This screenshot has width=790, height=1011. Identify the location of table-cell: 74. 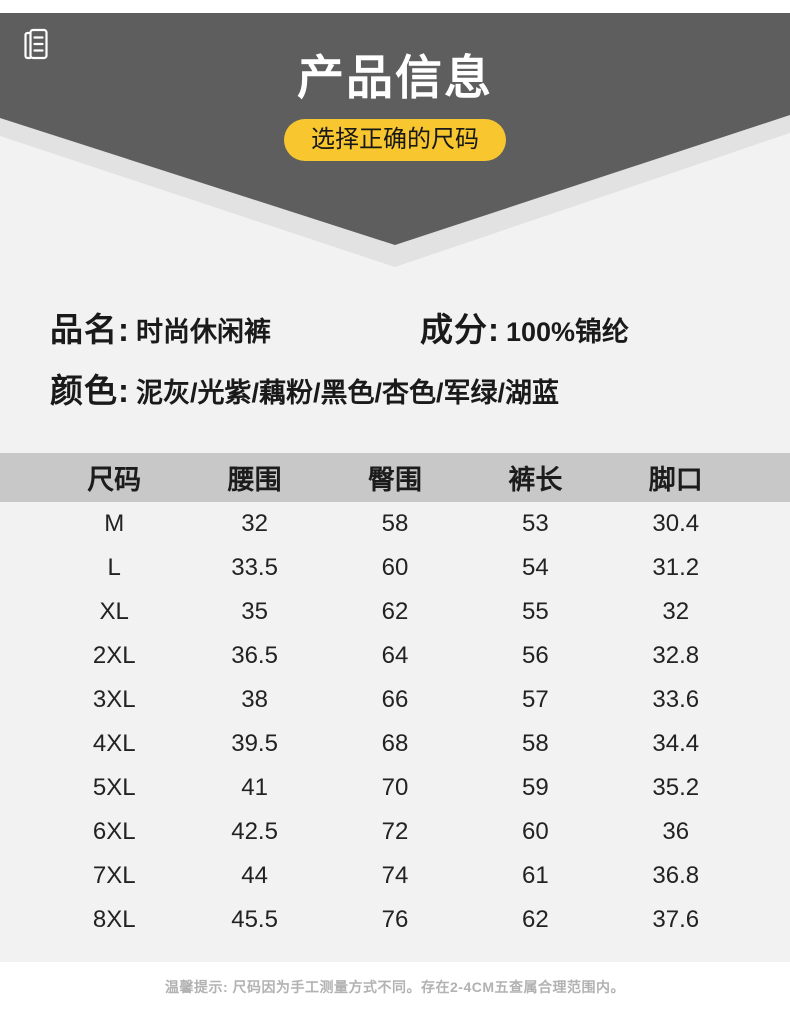
(395, 875).